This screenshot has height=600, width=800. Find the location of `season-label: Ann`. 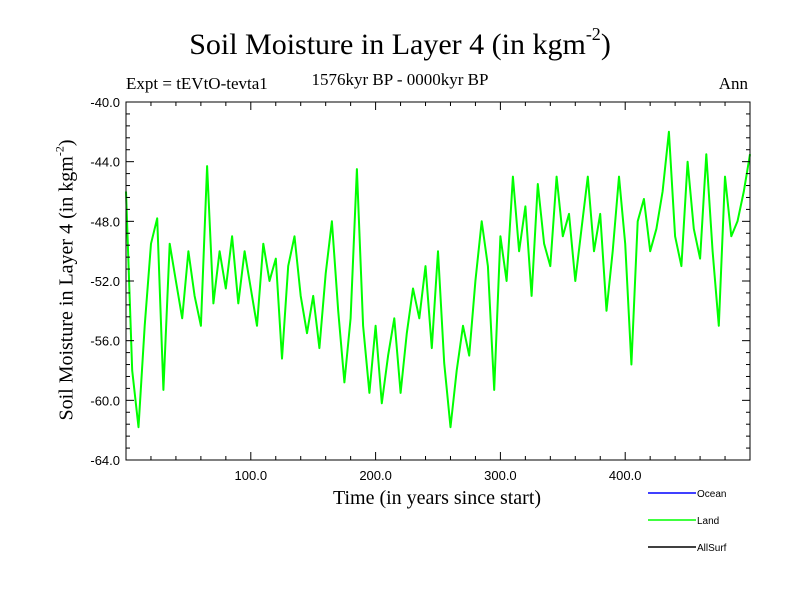

season-label: Ann is located at coordinates (733, 83).